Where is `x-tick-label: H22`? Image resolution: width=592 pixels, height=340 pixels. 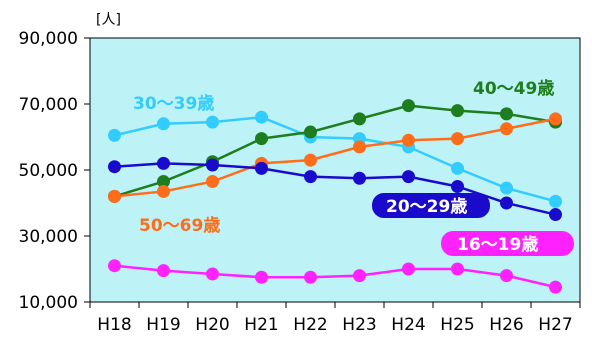 x-tick-label: H22 is located at coordinates (310, 325).